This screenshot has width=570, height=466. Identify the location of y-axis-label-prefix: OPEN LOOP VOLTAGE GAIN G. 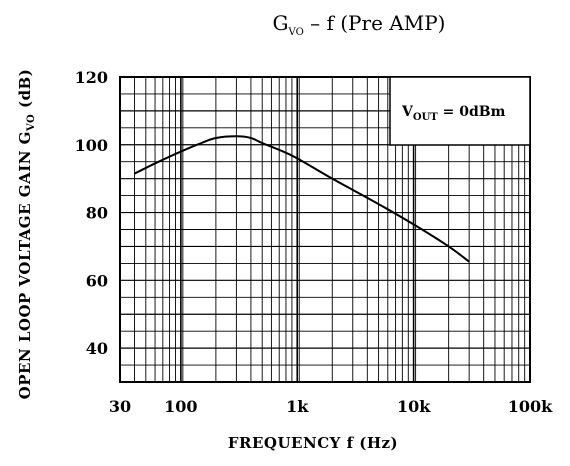
(25, 265).